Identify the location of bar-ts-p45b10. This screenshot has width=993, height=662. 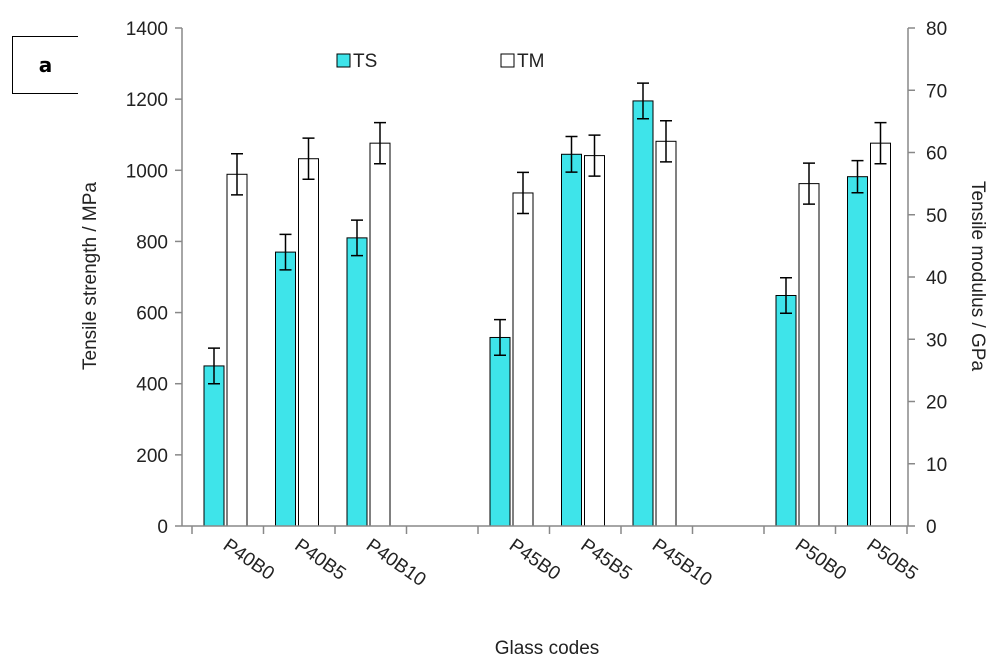
(643, 313).